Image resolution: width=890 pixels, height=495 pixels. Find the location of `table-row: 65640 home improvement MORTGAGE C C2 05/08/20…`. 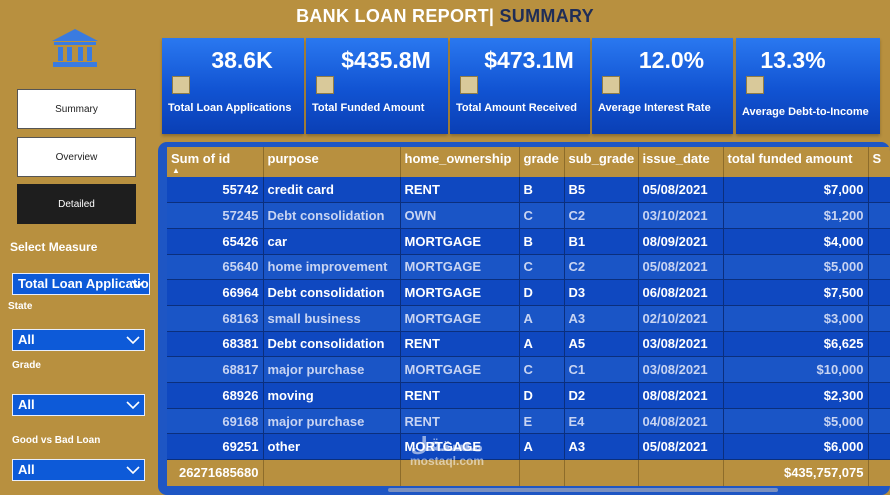

table-row: 65640 home improvement MORTGAGE C C2 05/08/20… is located at coordinates (528, 267).